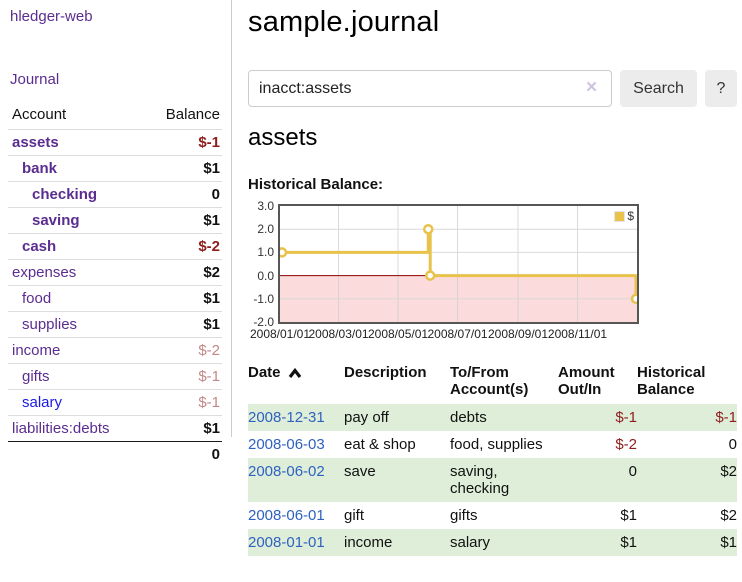 This screenshot has height=582, width=742. What do you see at coordinates (385, 372) in the screenshot?
I see `description-column-header: Description` at bounding box center [385, 372].